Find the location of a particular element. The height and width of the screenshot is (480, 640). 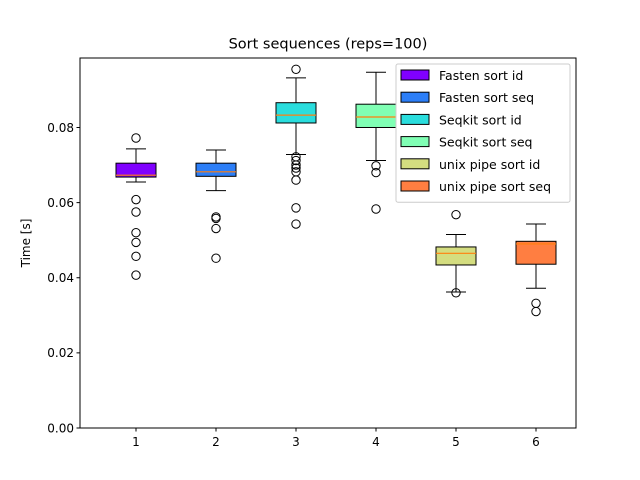

x-tick-label: 5 is located at coordinates (456, 442).